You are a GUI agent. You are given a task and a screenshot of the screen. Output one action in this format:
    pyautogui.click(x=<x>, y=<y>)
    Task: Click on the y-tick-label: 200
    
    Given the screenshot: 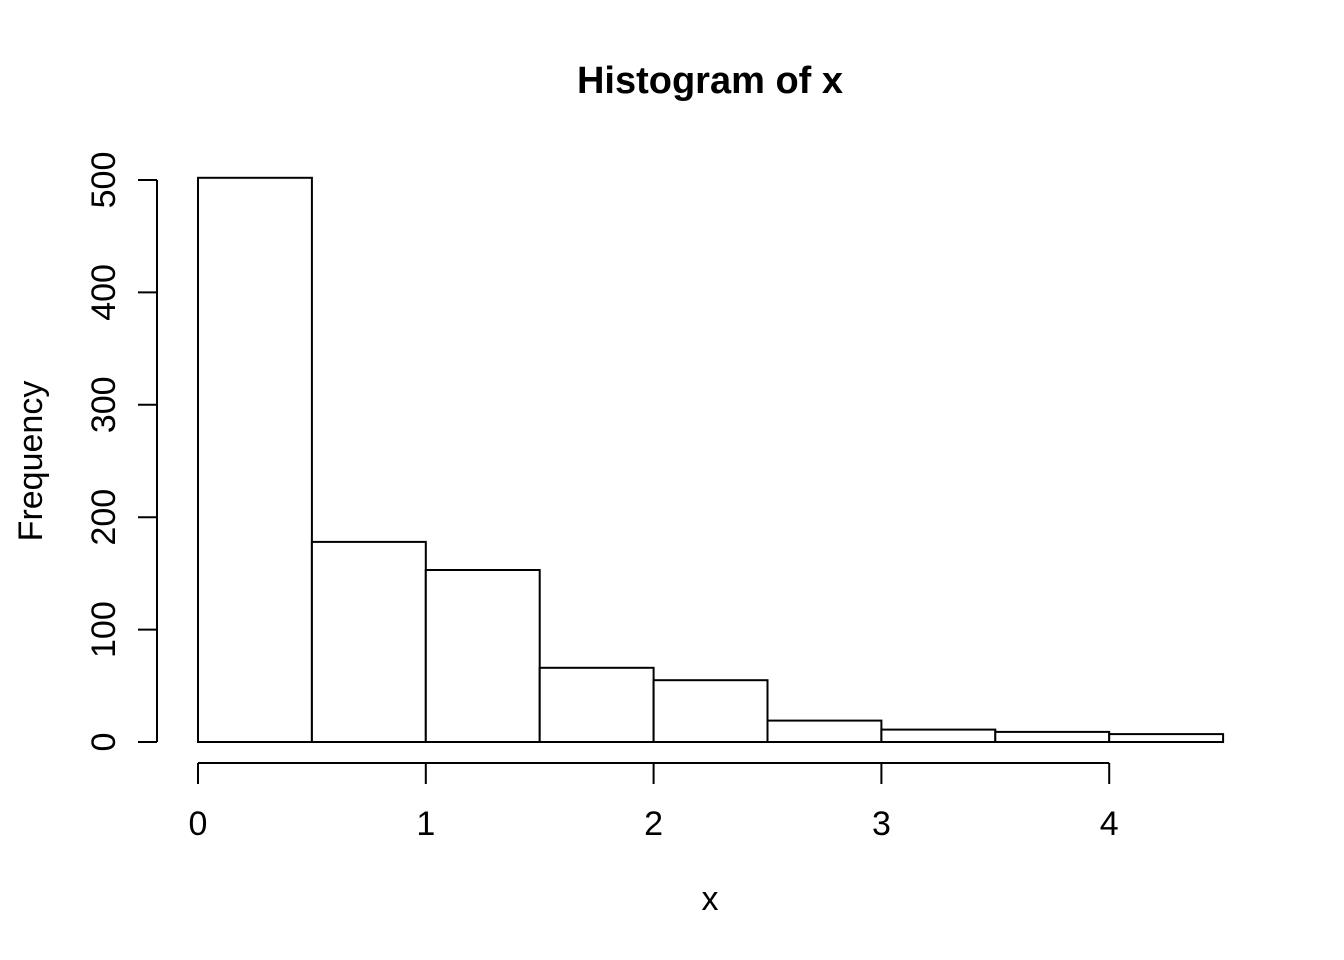 What is the action you would take?
    pyautogui.click(x=104, y=517)
    